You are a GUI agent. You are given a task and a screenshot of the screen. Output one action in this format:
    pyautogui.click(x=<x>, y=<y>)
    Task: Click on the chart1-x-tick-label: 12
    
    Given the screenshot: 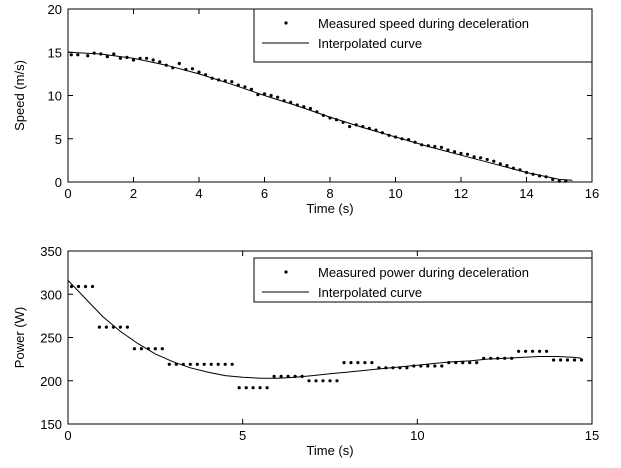 What is the action you would take?
    pyautogui.click(x=461, y=193)
    